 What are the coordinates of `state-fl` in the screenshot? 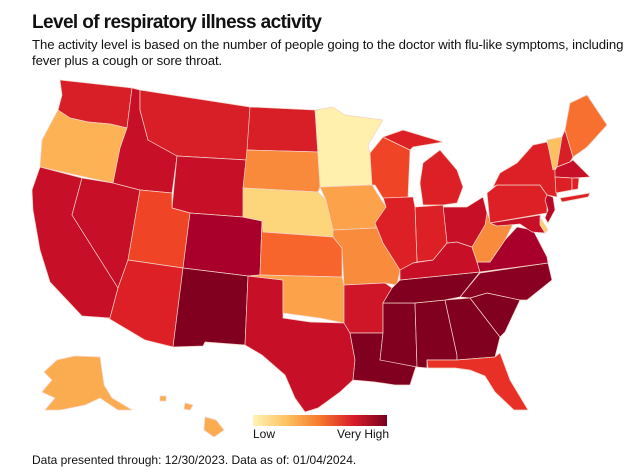 It's located at (477, 381).